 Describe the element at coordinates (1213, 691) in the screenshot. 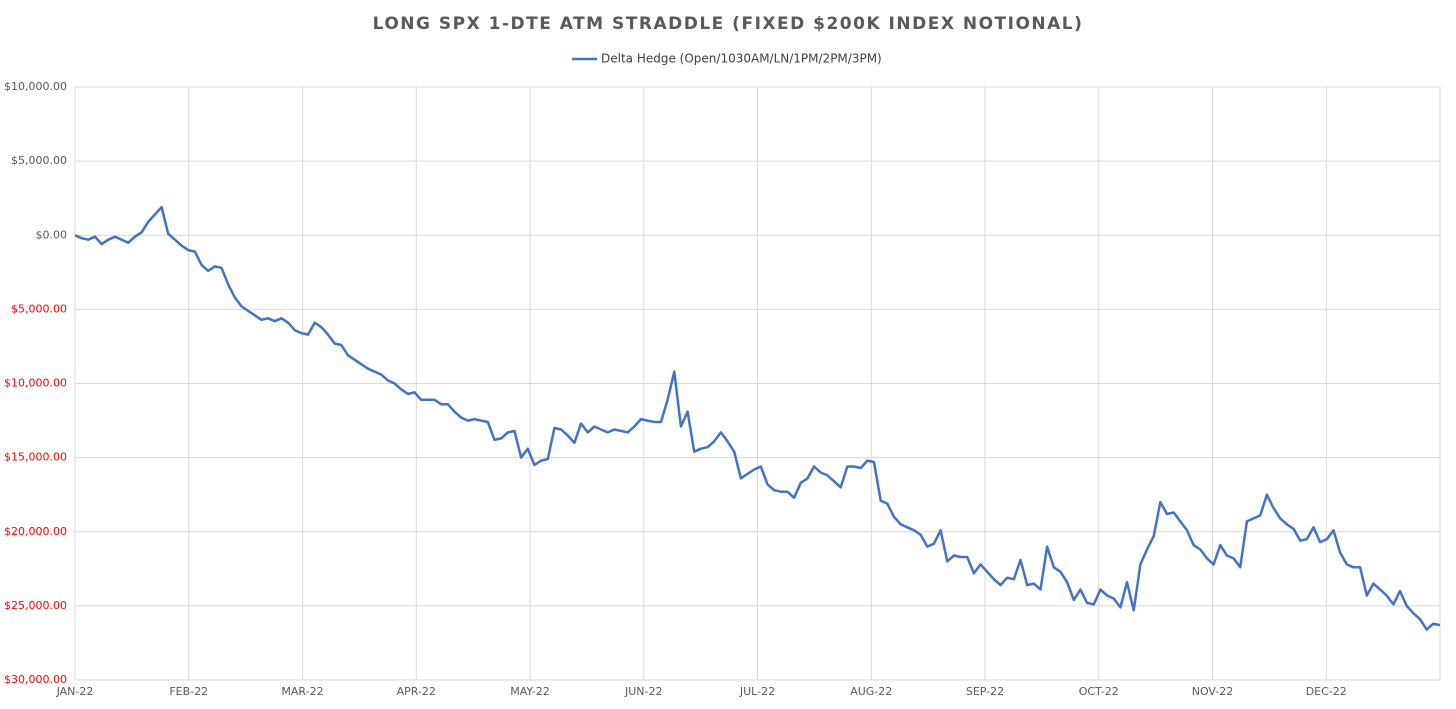

I see `x-tick-label: NOV-22` at that location.